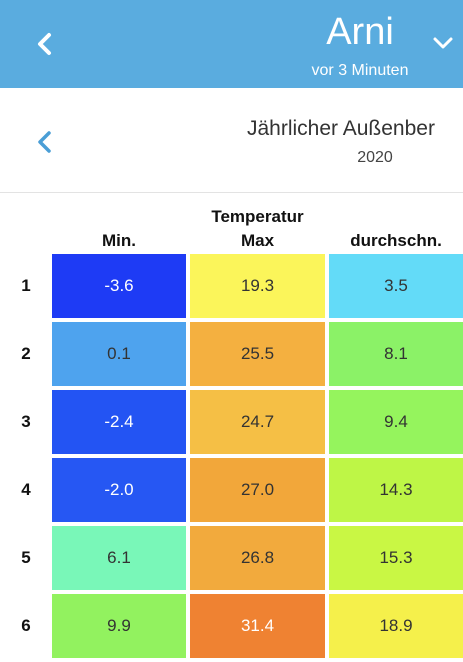 This screenshot has height=662, width=463. I want to click on row-label: 3, so click(26, 421).